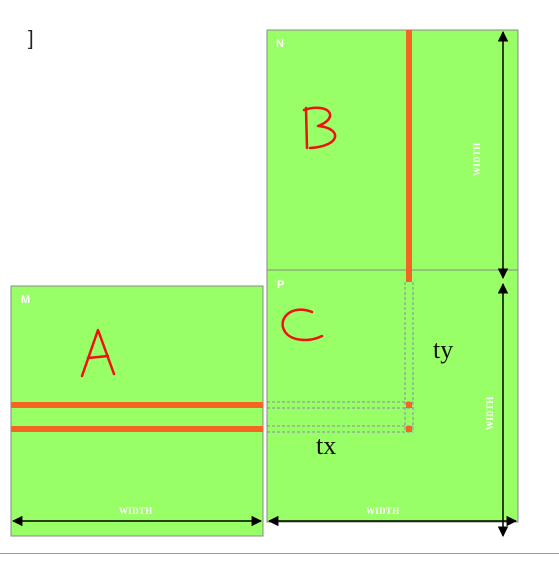 Image resolution: width=559 pixels, height=565 pixels. What do you see at coordinates (319, 128) in the screenshot?
I see `handwritten-letter-b` at bounding box center [319, 128].